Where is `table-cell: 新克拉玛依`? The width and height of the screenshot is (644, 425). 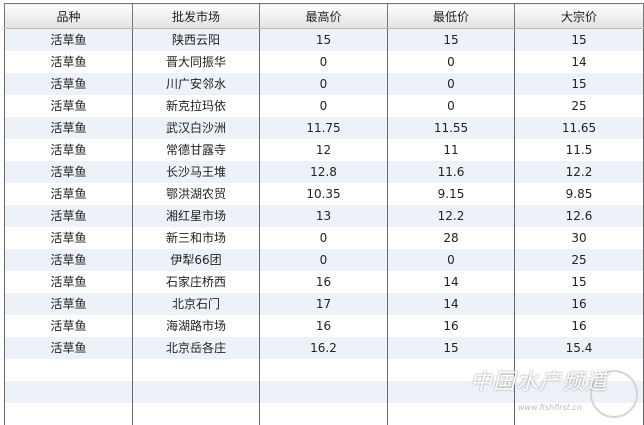 table-cell: 新克拉玛依 is located at coordinates (196, 106).